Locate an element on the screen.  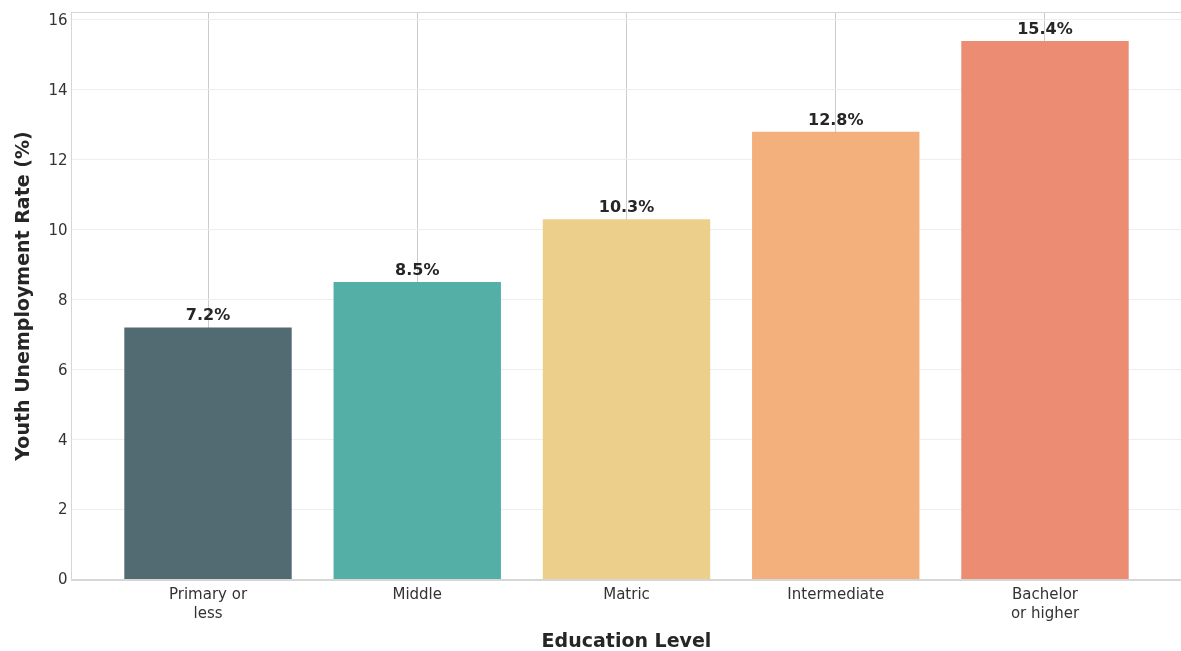
data-label: 15.4% is located at coordinates (1045, 28).